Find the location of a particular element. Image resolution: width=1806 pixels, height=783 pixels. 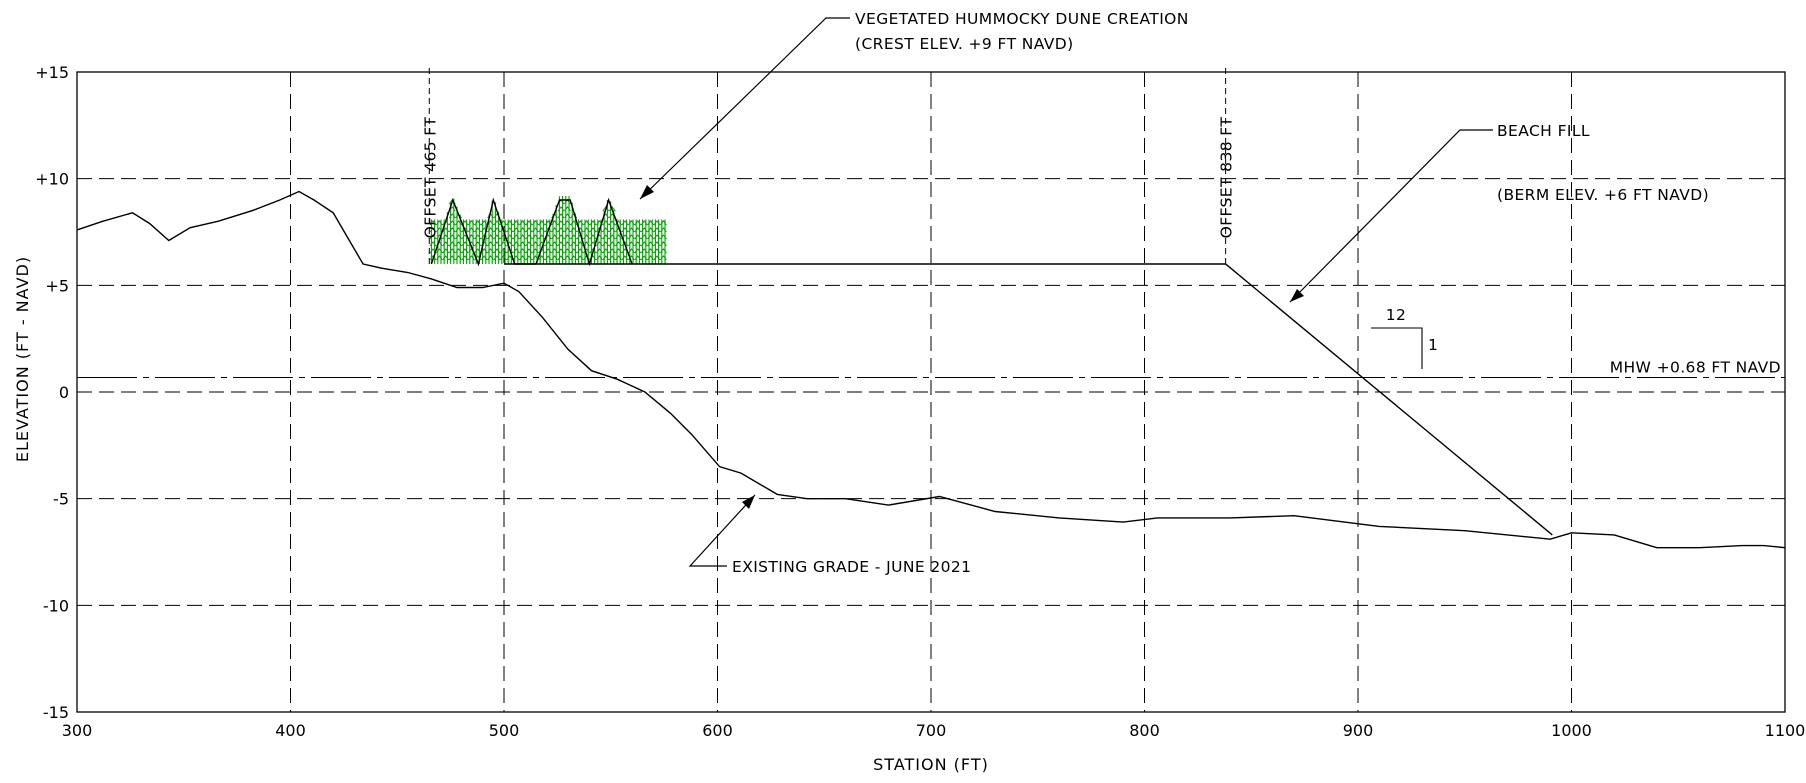

beach-arrowhead is located at coordinates (1297, 295).